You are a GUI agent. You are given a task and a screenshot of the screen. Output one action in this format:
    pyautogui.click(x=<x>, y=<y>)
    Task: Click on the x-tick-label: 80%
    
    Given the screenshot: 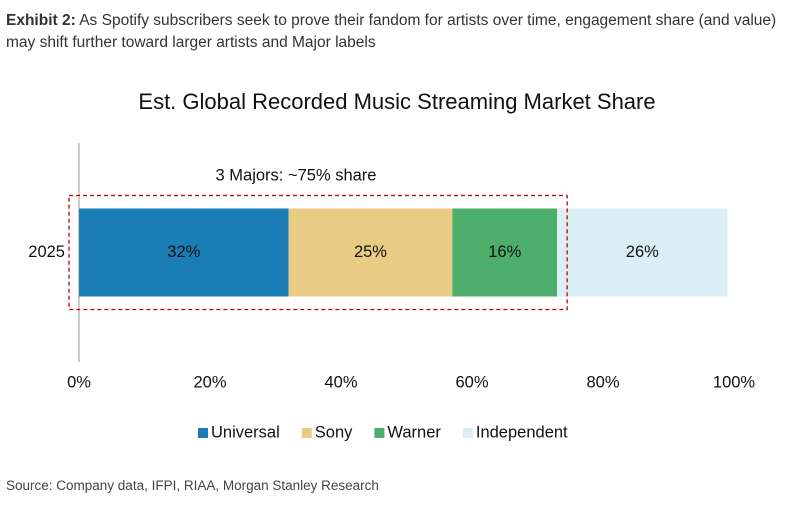 What is the action you would take?
    pyautogui.click(x=602, y=382)
    